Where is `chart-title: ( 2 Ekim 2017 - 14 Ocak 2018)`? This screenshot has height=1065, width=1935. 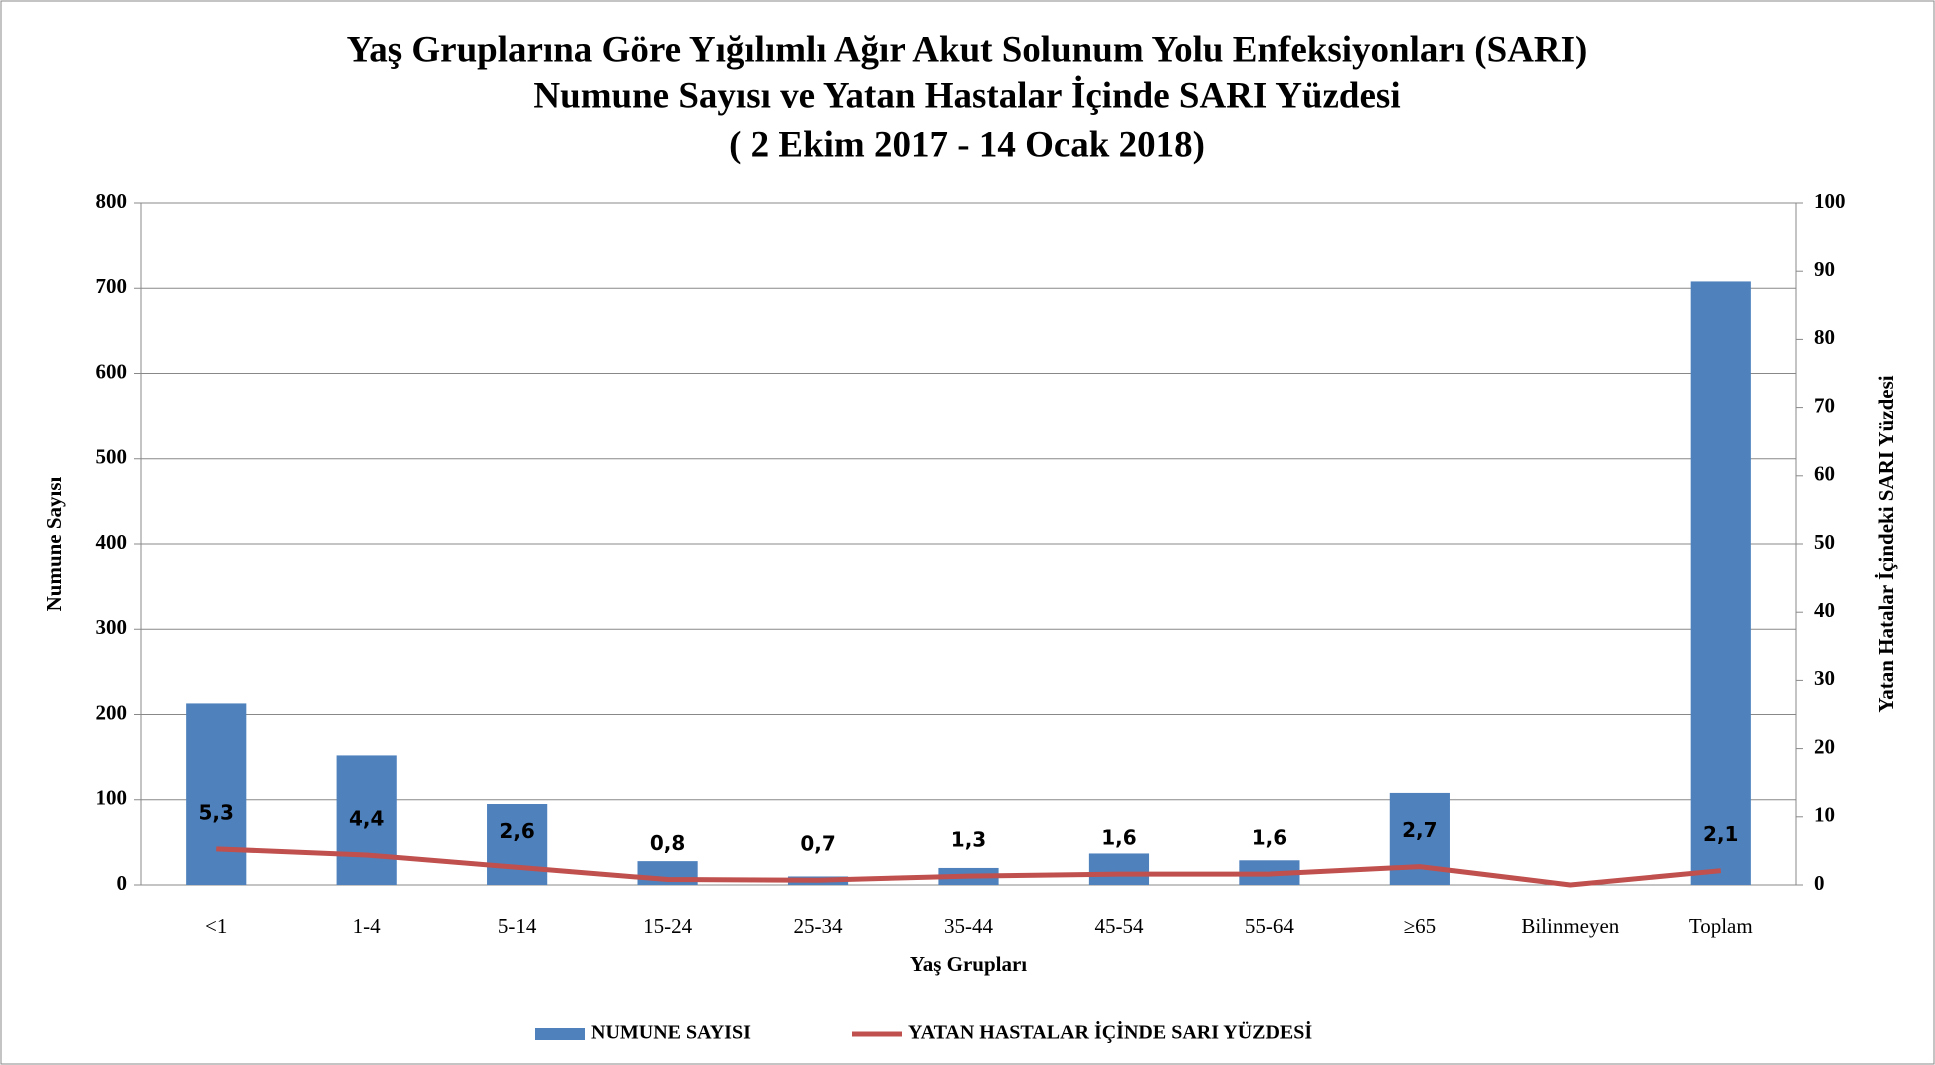
chart-title: ( 2 Ekim 2017 - 14 Ocak 2018) is located at coordinates (967, 144).